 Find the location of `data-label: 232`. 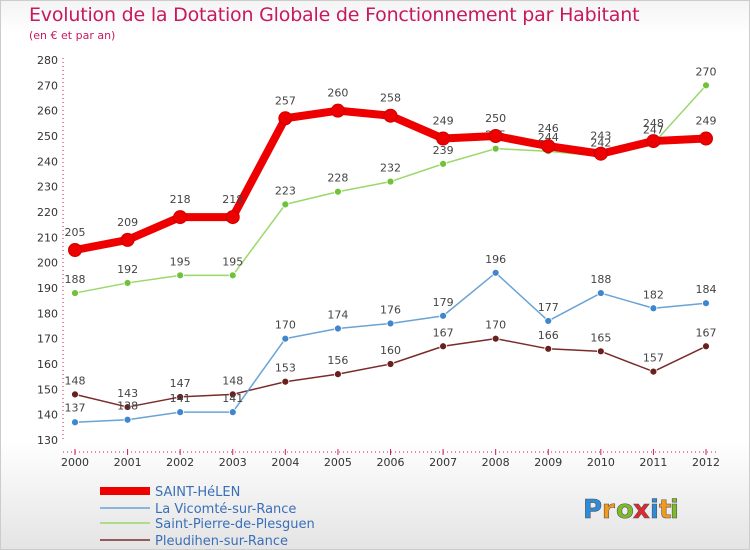

data-label: 232 is located at coordinates (390, 168).